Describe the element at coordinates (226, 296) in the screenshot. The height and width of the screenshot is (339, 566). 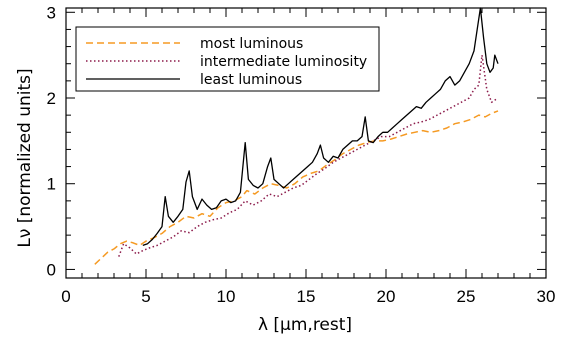
I see `x-tick-label: 10` at that location.